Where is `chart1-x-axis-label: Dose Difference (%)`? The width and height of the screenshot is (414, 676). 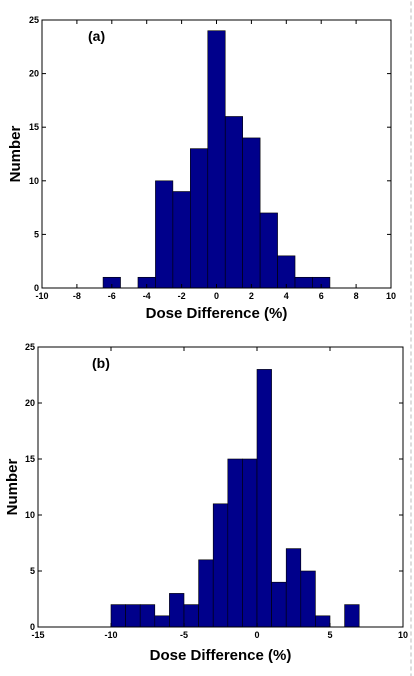 chart1-x-axis-label: Dose Difference (%) is located at coordinates (217, 313).